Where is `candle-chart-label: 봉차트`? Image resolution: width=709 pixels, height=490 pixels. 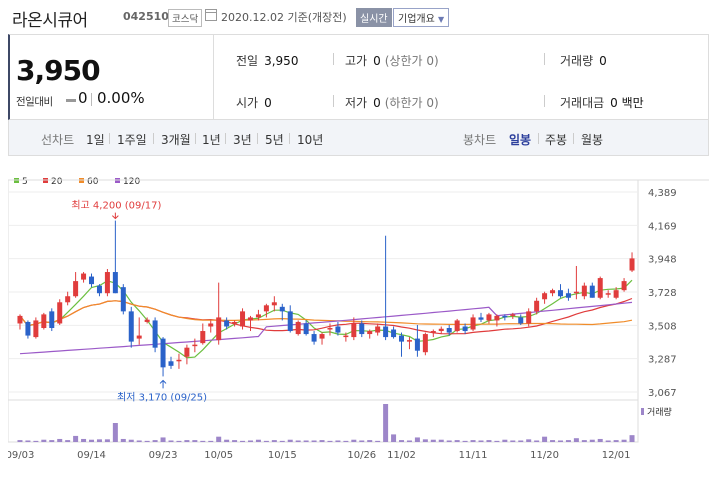
candle-chart-label: 봉차트 is located at coordinates (480, 140).